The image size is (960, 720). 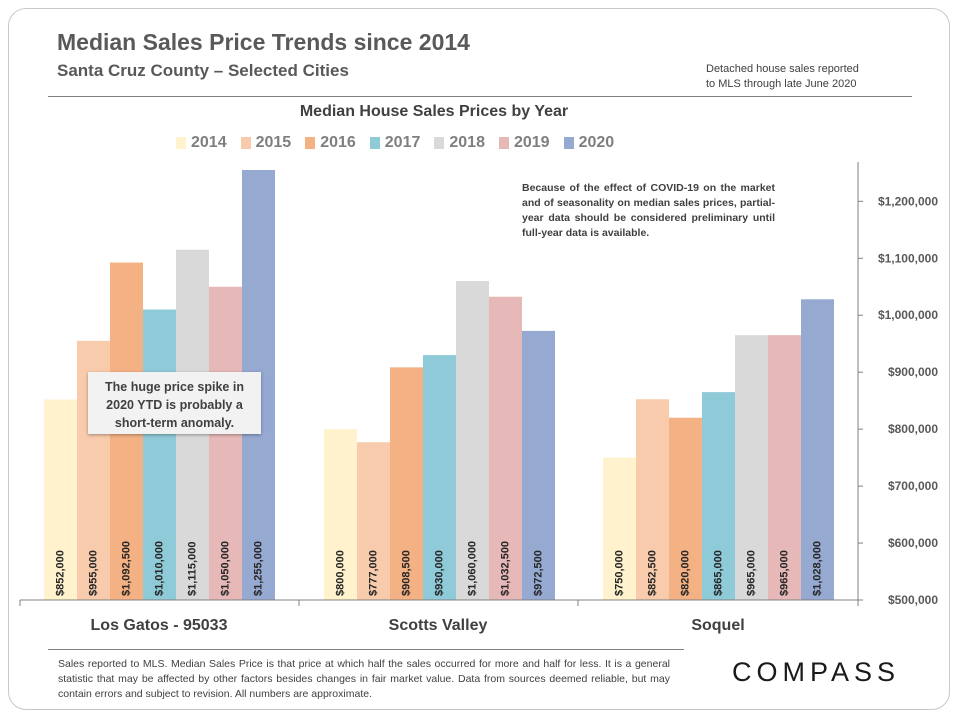 I want to click on data-label-2014-2: $750,000, so click(x=619, y=573).